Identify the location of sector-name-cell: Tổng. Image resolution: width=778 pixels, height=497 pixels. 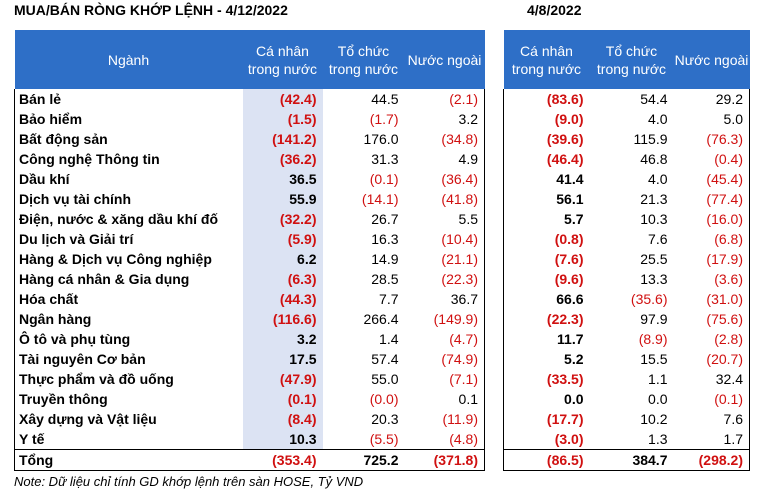
(128, 460).